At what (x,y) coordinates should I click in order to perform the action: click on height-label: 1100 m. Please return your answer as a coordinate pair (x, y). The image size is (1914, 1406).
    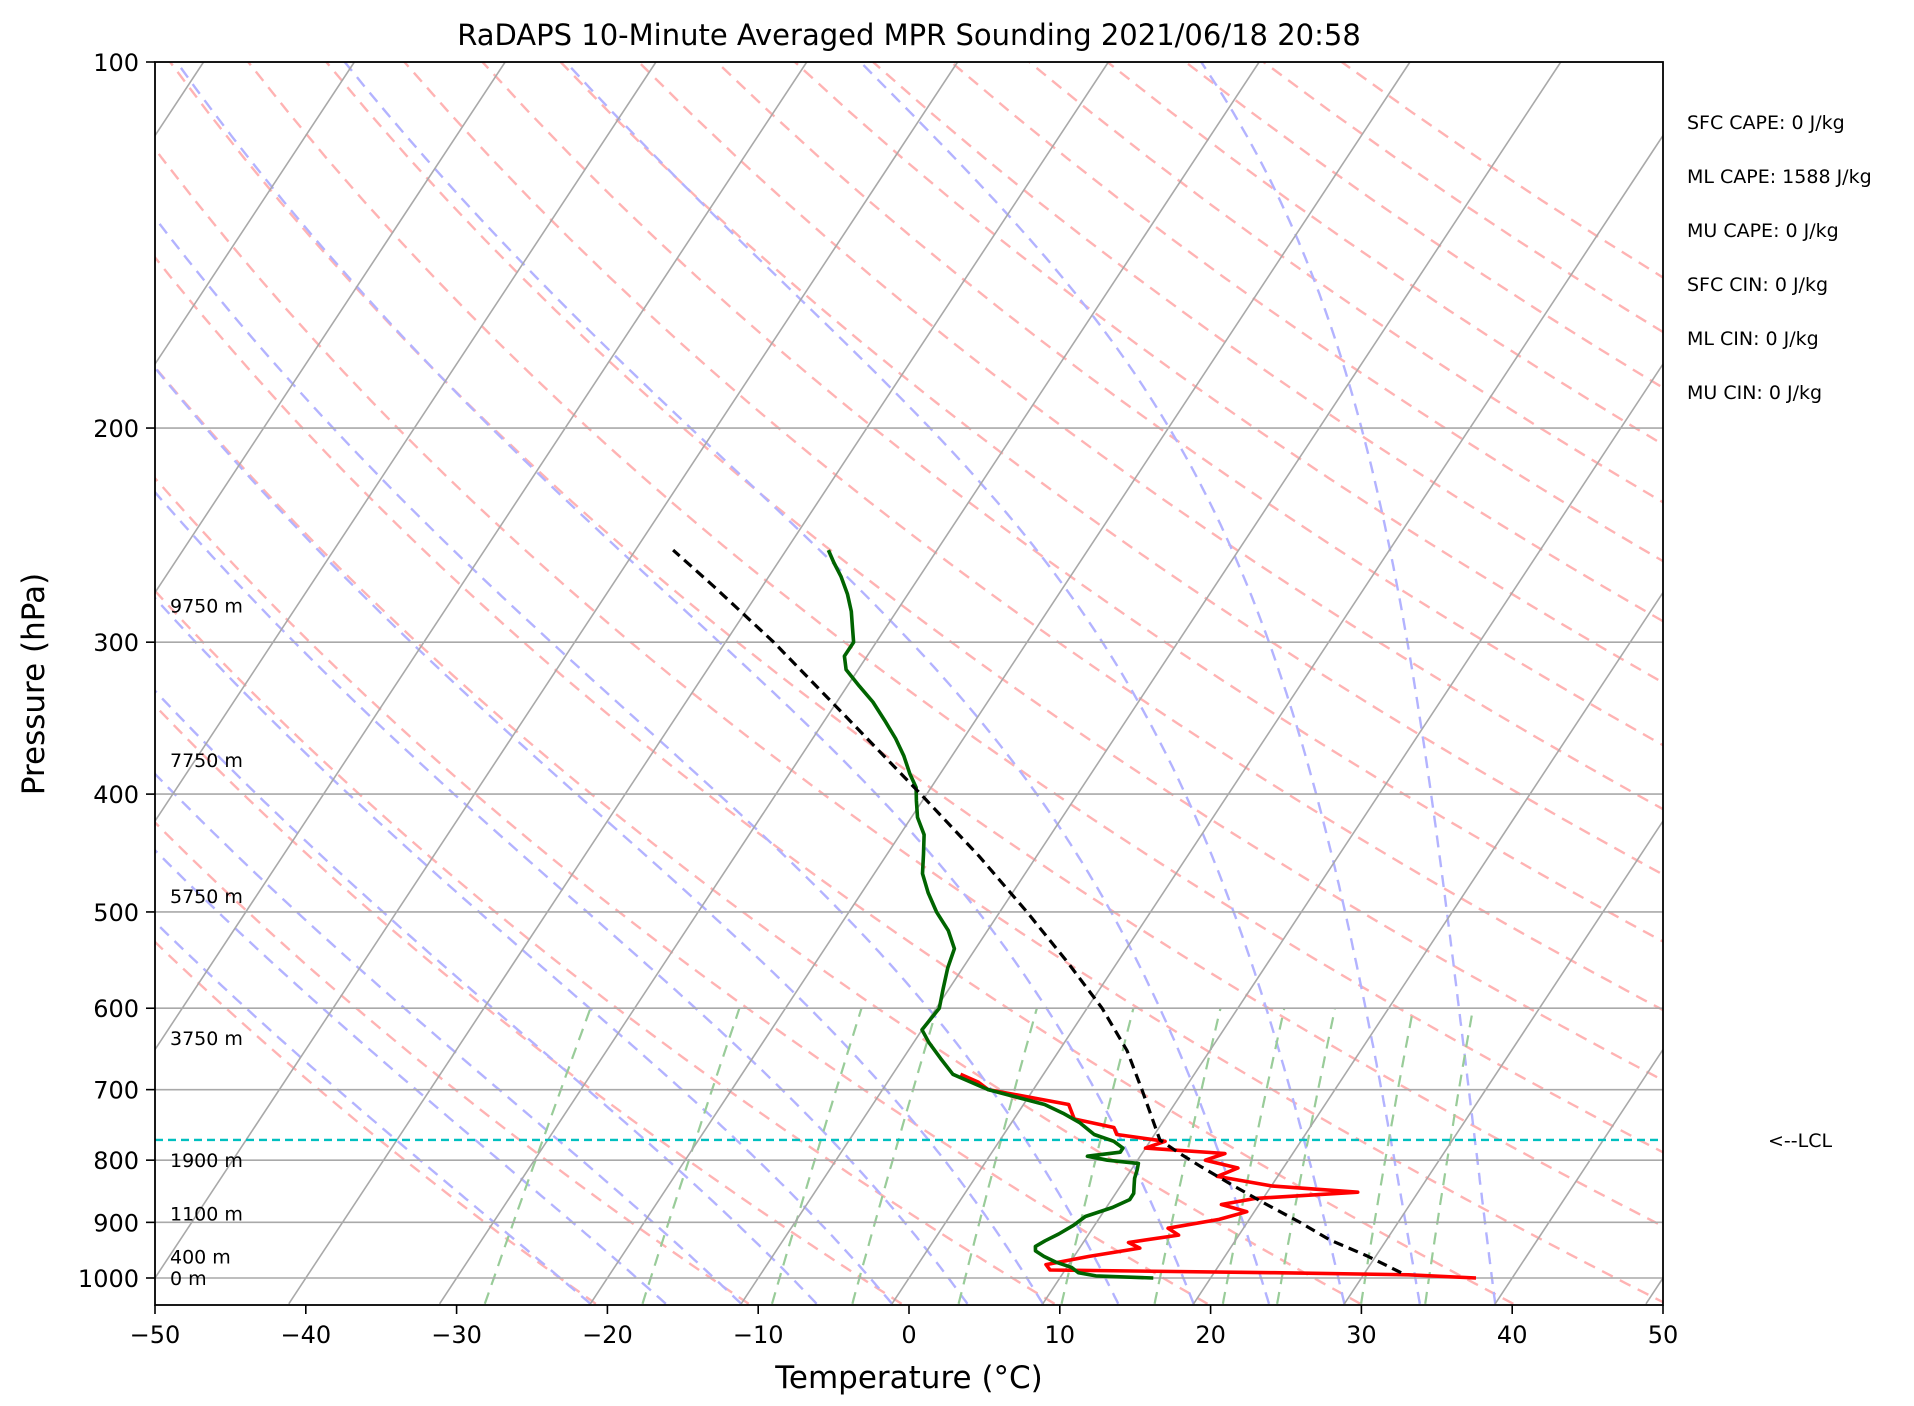
    Looking at the image, I should click on (206, 1215).